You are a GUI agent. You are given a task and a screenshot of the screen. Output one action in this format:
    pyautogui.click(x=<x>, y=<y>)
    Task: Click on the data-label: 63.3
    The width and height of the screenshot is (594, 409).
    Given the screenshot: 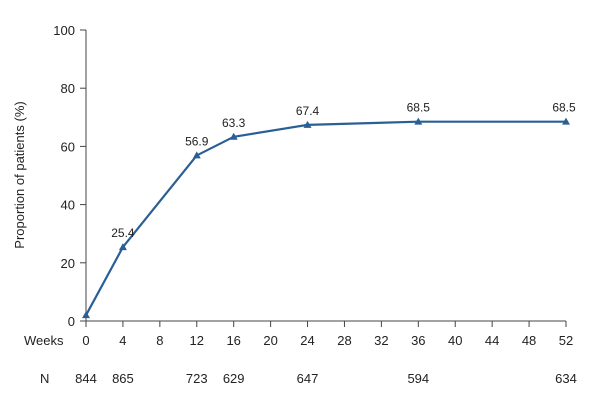 What is the action you would take?
    pyautogui.click(x=234, y=123)
    